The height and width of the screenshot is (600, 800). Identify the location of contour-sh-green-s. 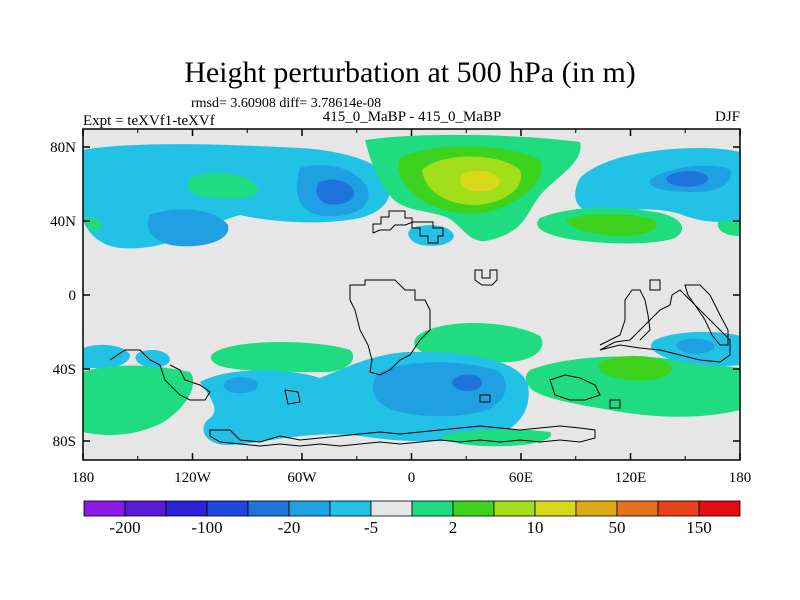
(496, 438).